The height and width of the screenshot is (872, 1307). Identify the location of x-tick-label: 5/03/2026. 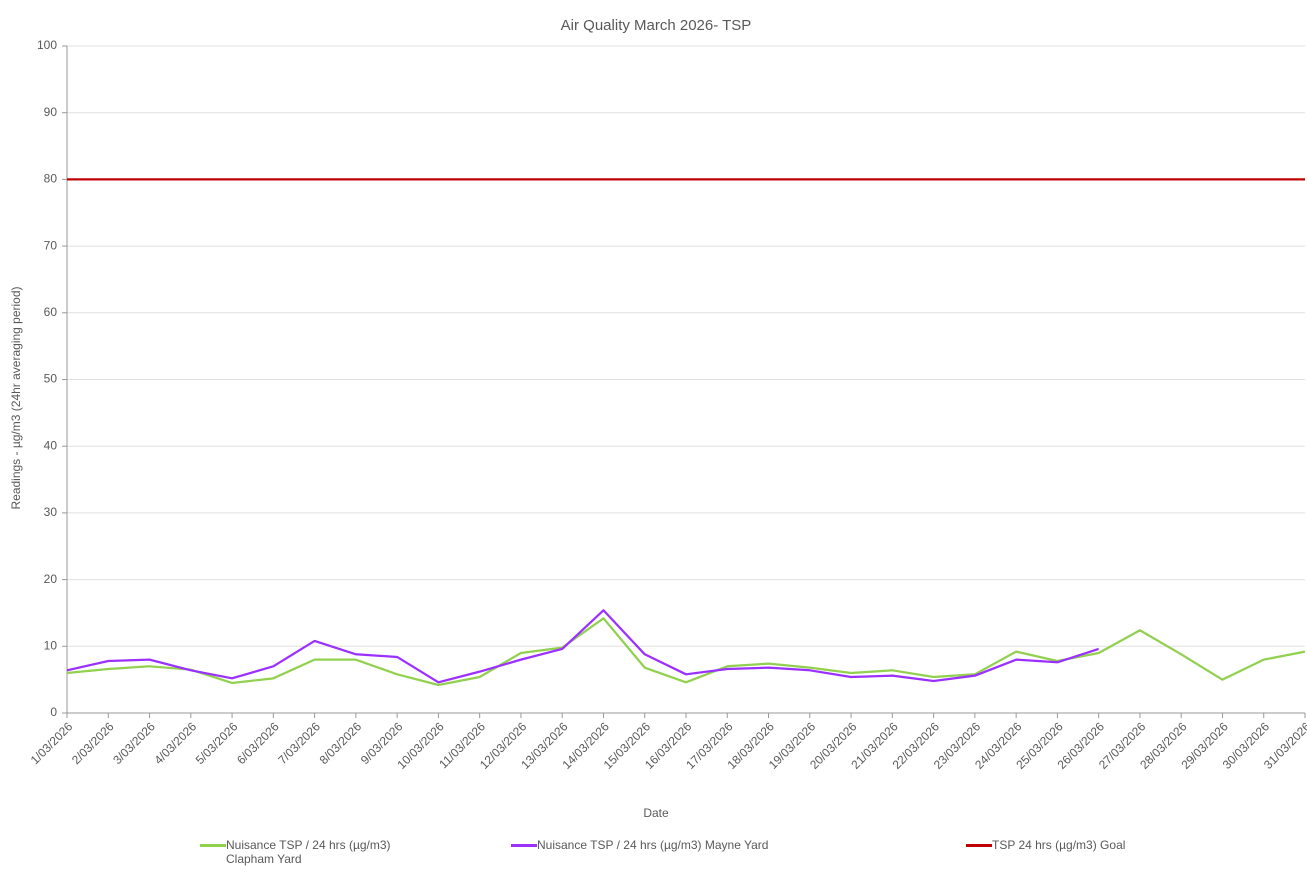
(217, 743).